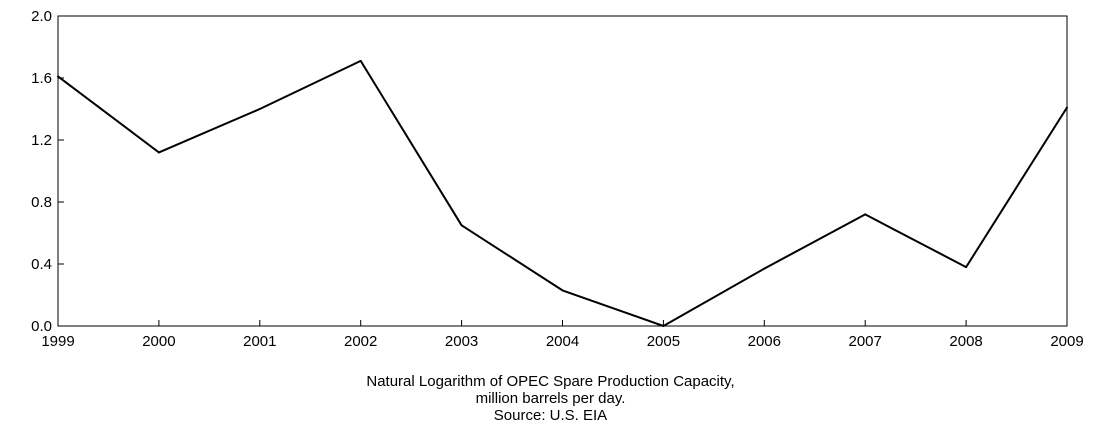  I want to click on y-tick-label: 2.0, so click(41, 16).